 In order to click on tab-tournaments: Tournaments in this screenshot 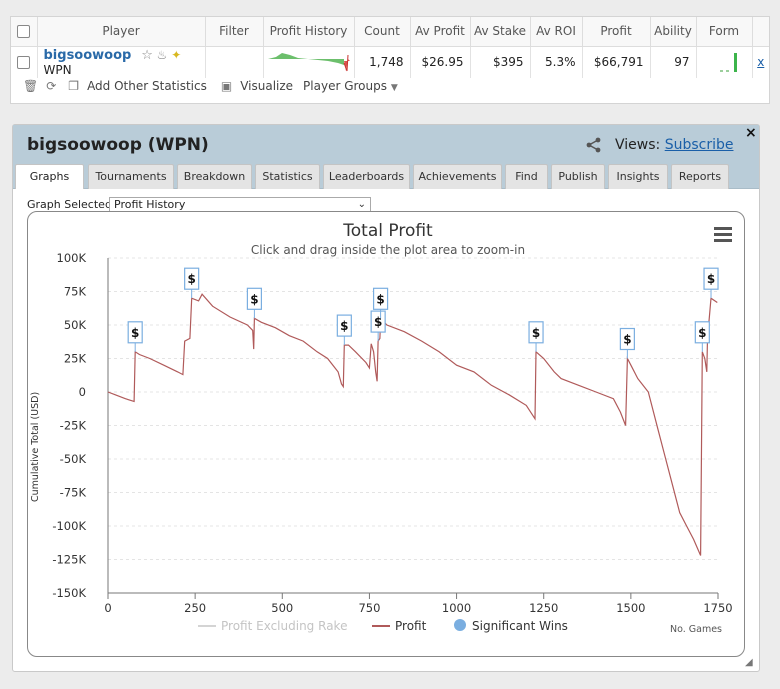, I will do `click(131, 176)`.